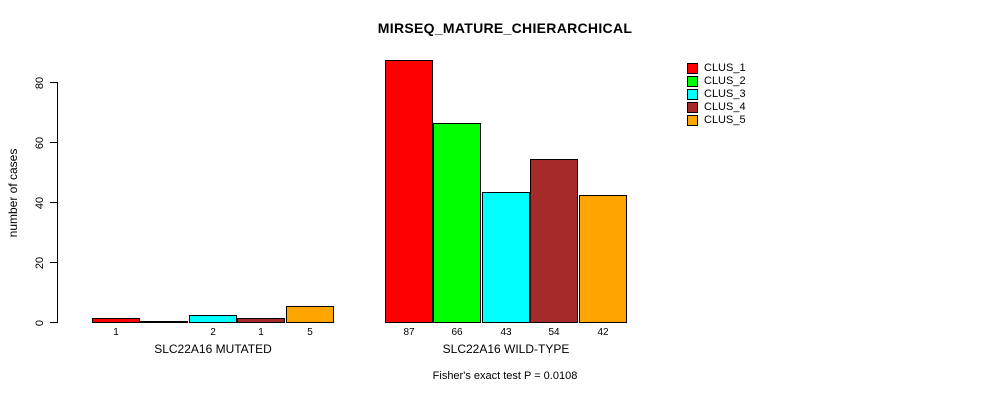 Image resolution: width=990 pixels, height=400 pixels. I want to click on legend: CLUS_1 CLUS_2 CLUS_3 CLUS_4 CLUS_5, so click(716, 94).